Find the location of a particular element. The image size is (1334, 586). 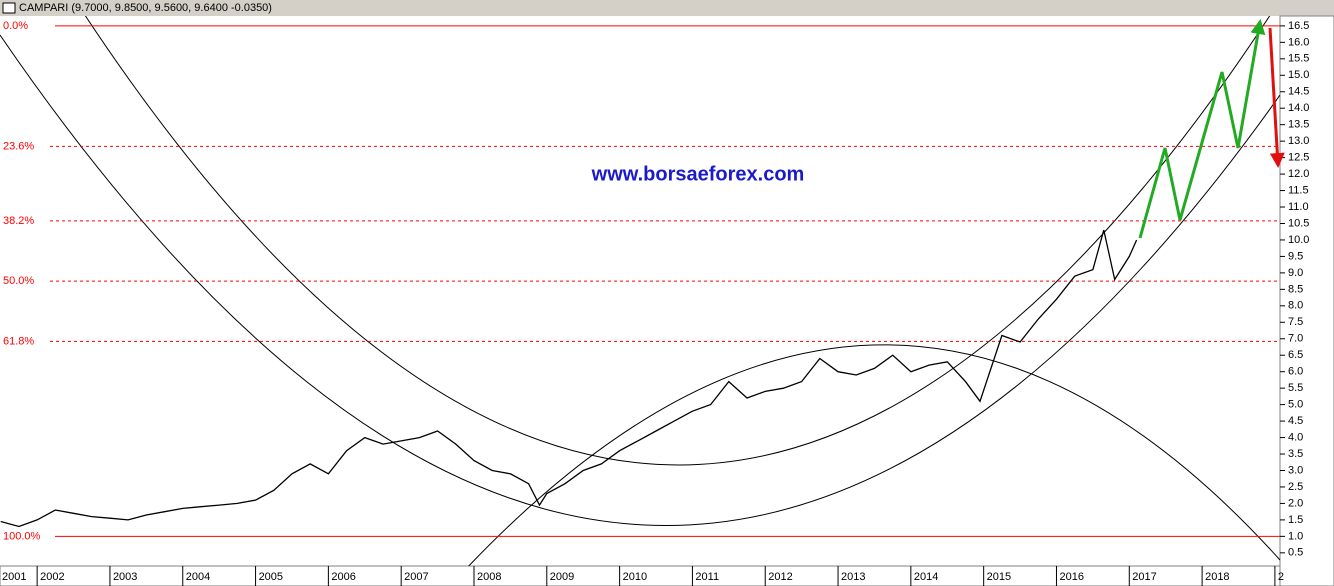

x-tick-label: 2013 is located at coordinates (853, 577).